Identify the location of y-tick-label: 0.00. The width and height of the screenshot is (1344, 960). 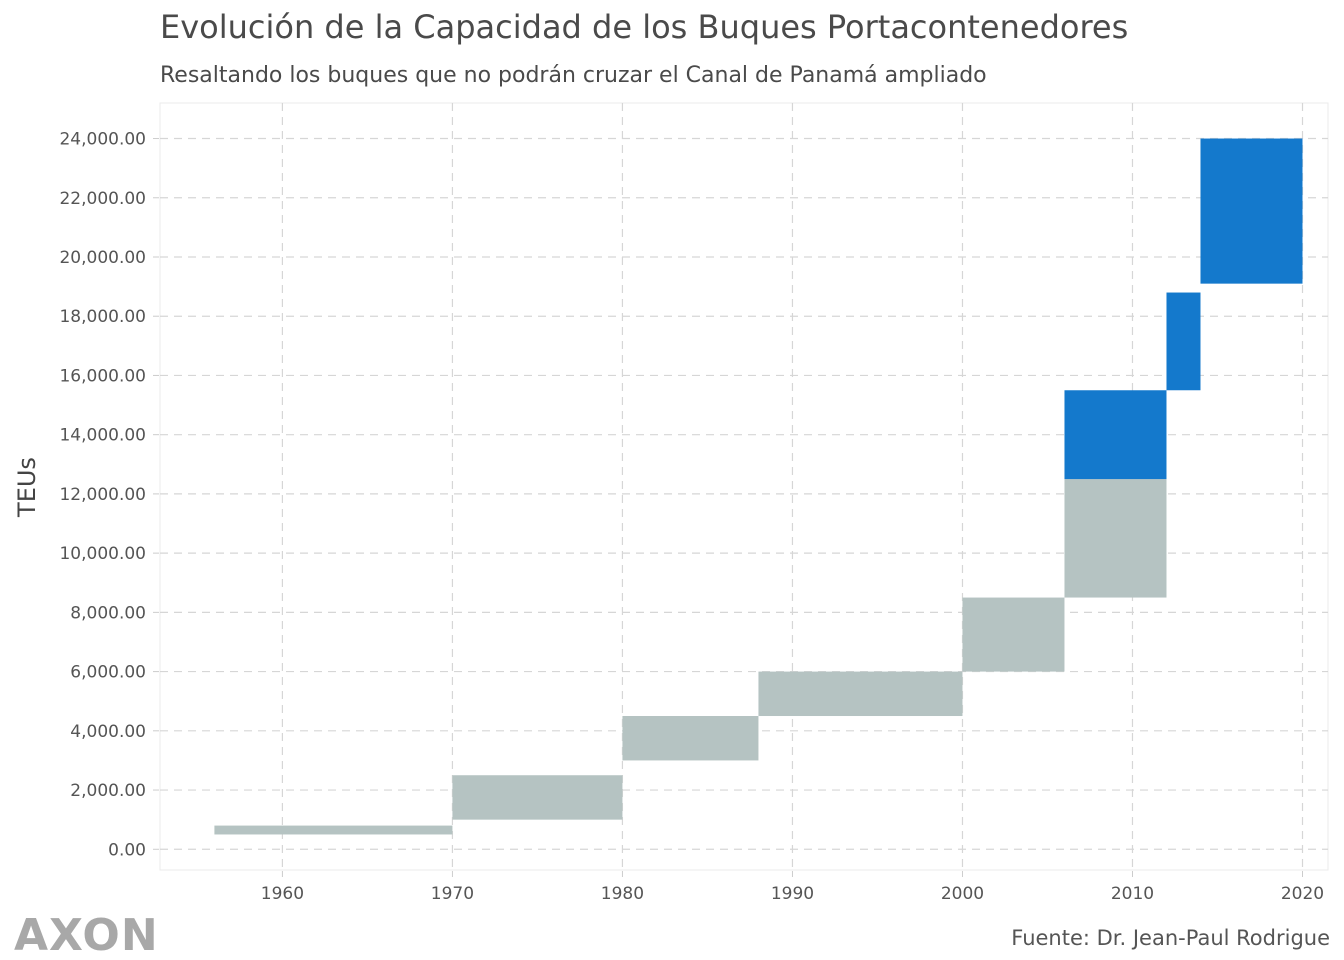
(127, 850).